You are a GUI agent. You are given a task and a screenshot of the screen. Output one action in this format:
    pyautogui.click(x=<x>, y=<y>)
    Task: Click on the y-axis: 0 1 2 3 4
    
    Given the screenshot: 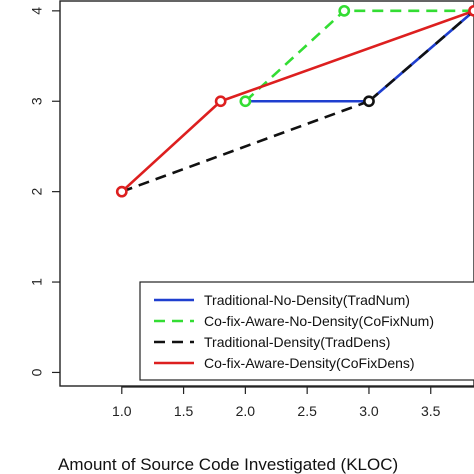 What is the action you would take?
    pyautogui.click(x=44, y=191)
    